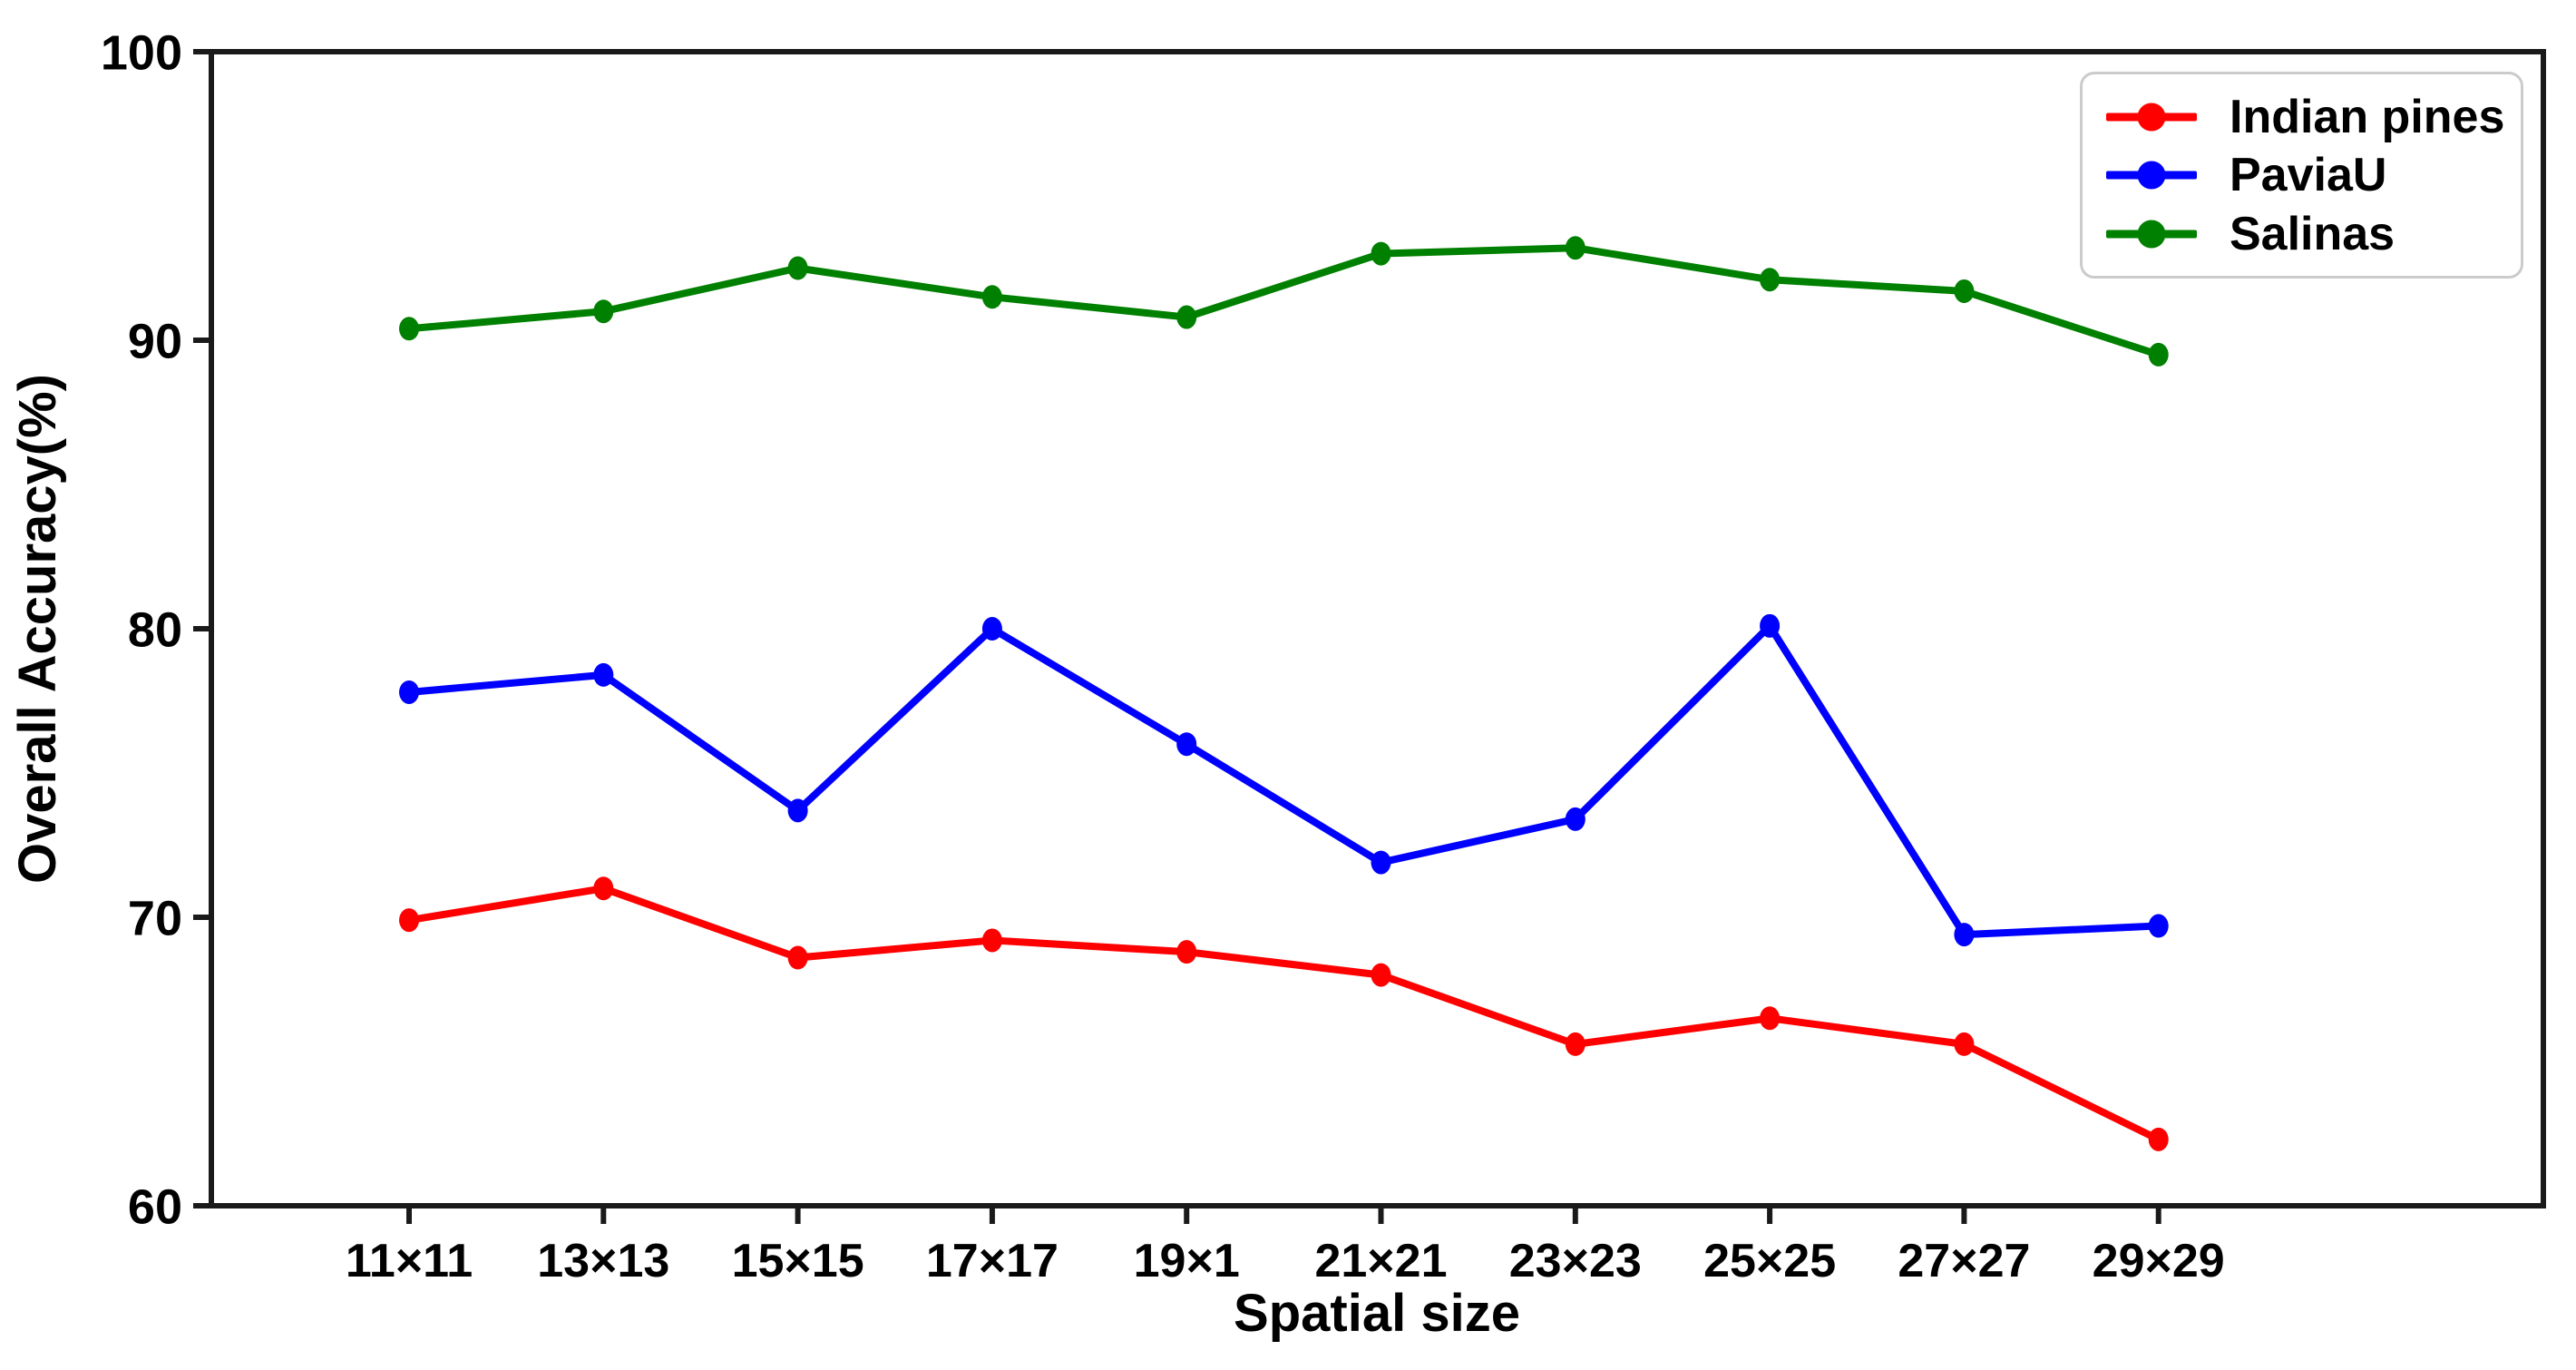 The image size is (2576, 1370). What do you see at coordinates (1380, 1261) in the screenshot?
I see `x-tick-label: 21×21` at bounding box center [1380, 1261].